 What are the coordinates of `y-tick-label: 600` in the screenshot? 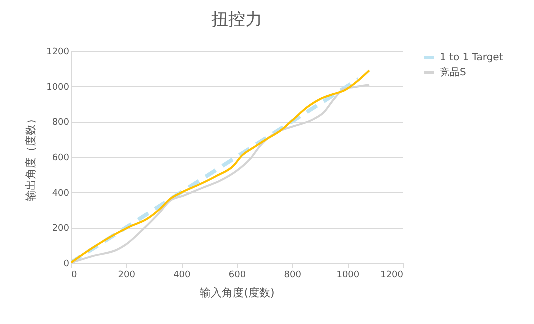 It's located at (61, 159).